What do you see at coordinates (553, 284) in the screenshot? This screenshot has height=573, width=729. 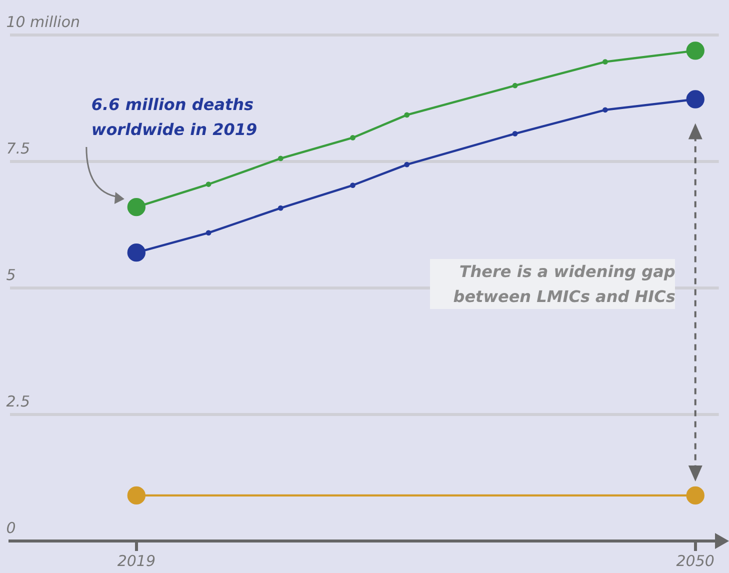 I see `annotation: There is a widening gap between LMICs and HICs` at bounding box center [553, 284].